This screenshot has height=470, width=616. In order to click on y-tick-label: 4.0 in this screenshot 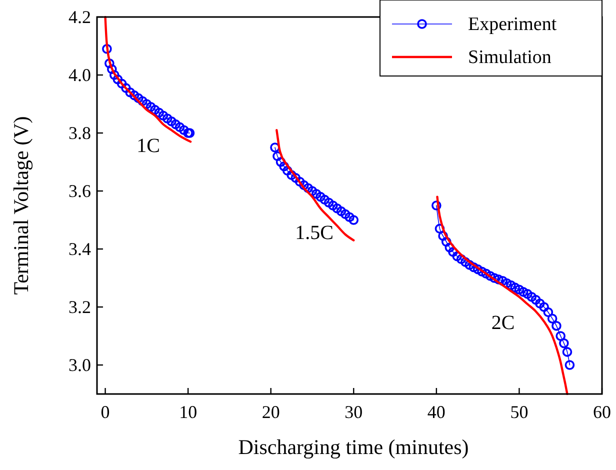, I will do `click(79, 75)`.